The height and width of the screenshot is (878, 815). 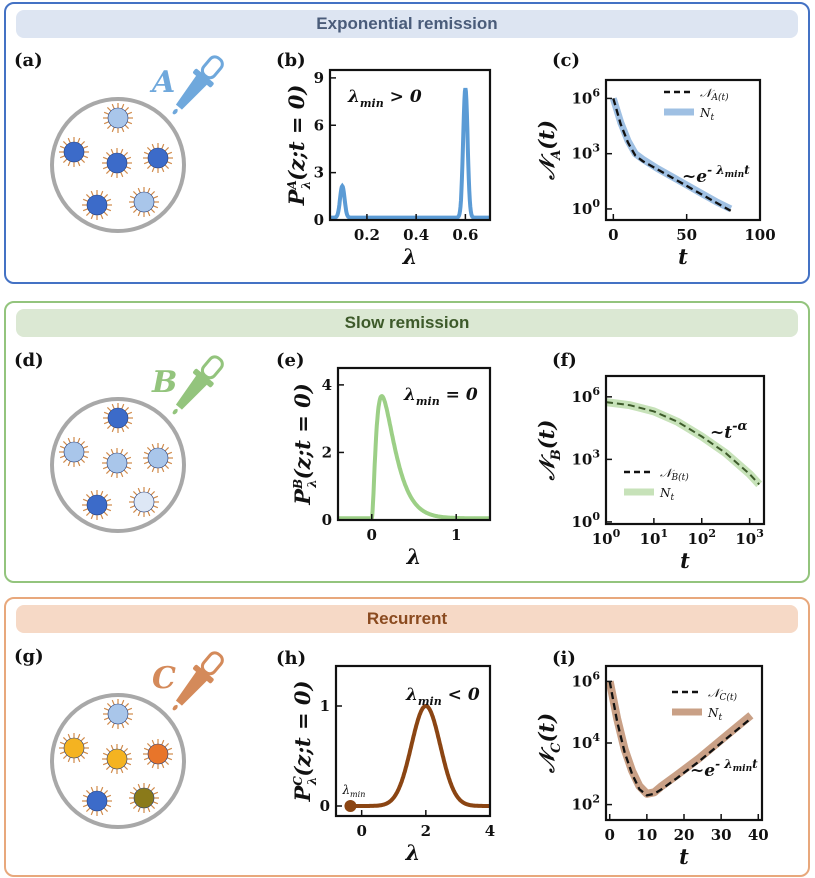 I want to click on y-axis-label: PCλ(z;t = 0), so click(x=304, y=742).